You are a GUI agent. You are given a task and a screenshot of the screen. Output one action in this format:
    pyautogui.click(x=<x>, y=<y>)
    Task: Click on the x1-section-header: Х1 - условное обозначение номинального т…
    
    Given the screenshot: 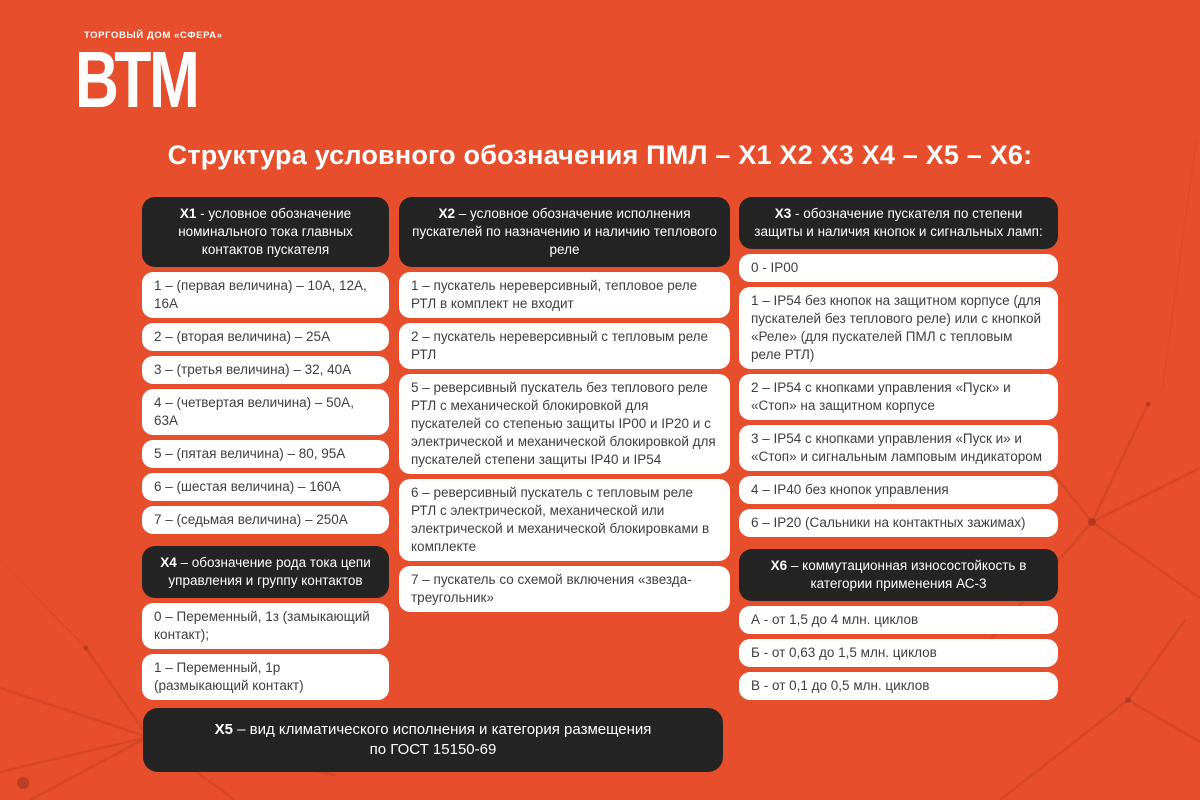 What is the action you would take?
    pyautogui.click(x=265, y=232)
    